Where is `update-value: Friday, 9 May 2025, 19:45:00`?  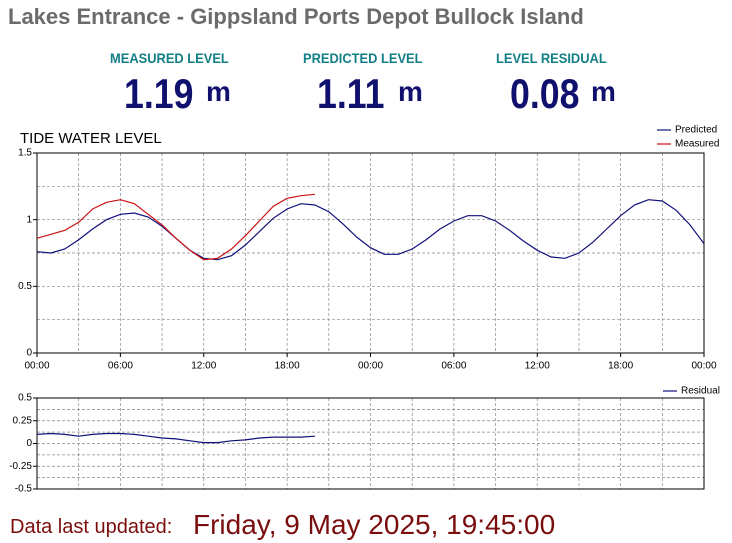 update-value: Friday, 9 May 2025, 19:45:00 is located at coordinates (374, 524).